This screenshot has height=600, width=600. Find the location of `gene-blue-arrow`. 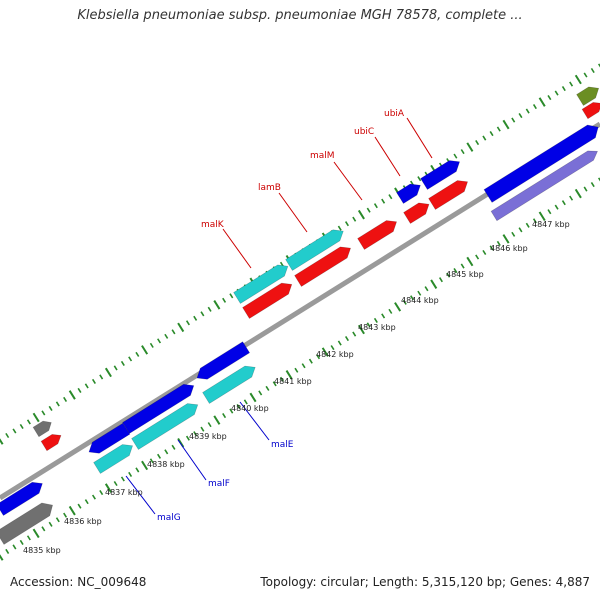

gene-blue-arrow is located at coordinates (21, 498).